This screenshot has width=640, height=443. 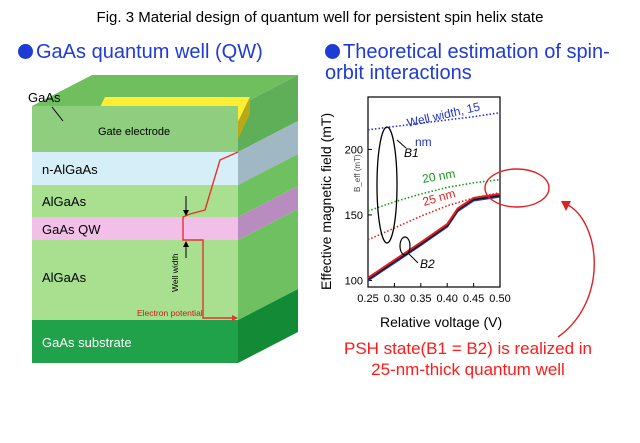 What do you see at coordinates (401, 144) in the screenshot?
I see `b1-leader` at bounding box center [401, 144].